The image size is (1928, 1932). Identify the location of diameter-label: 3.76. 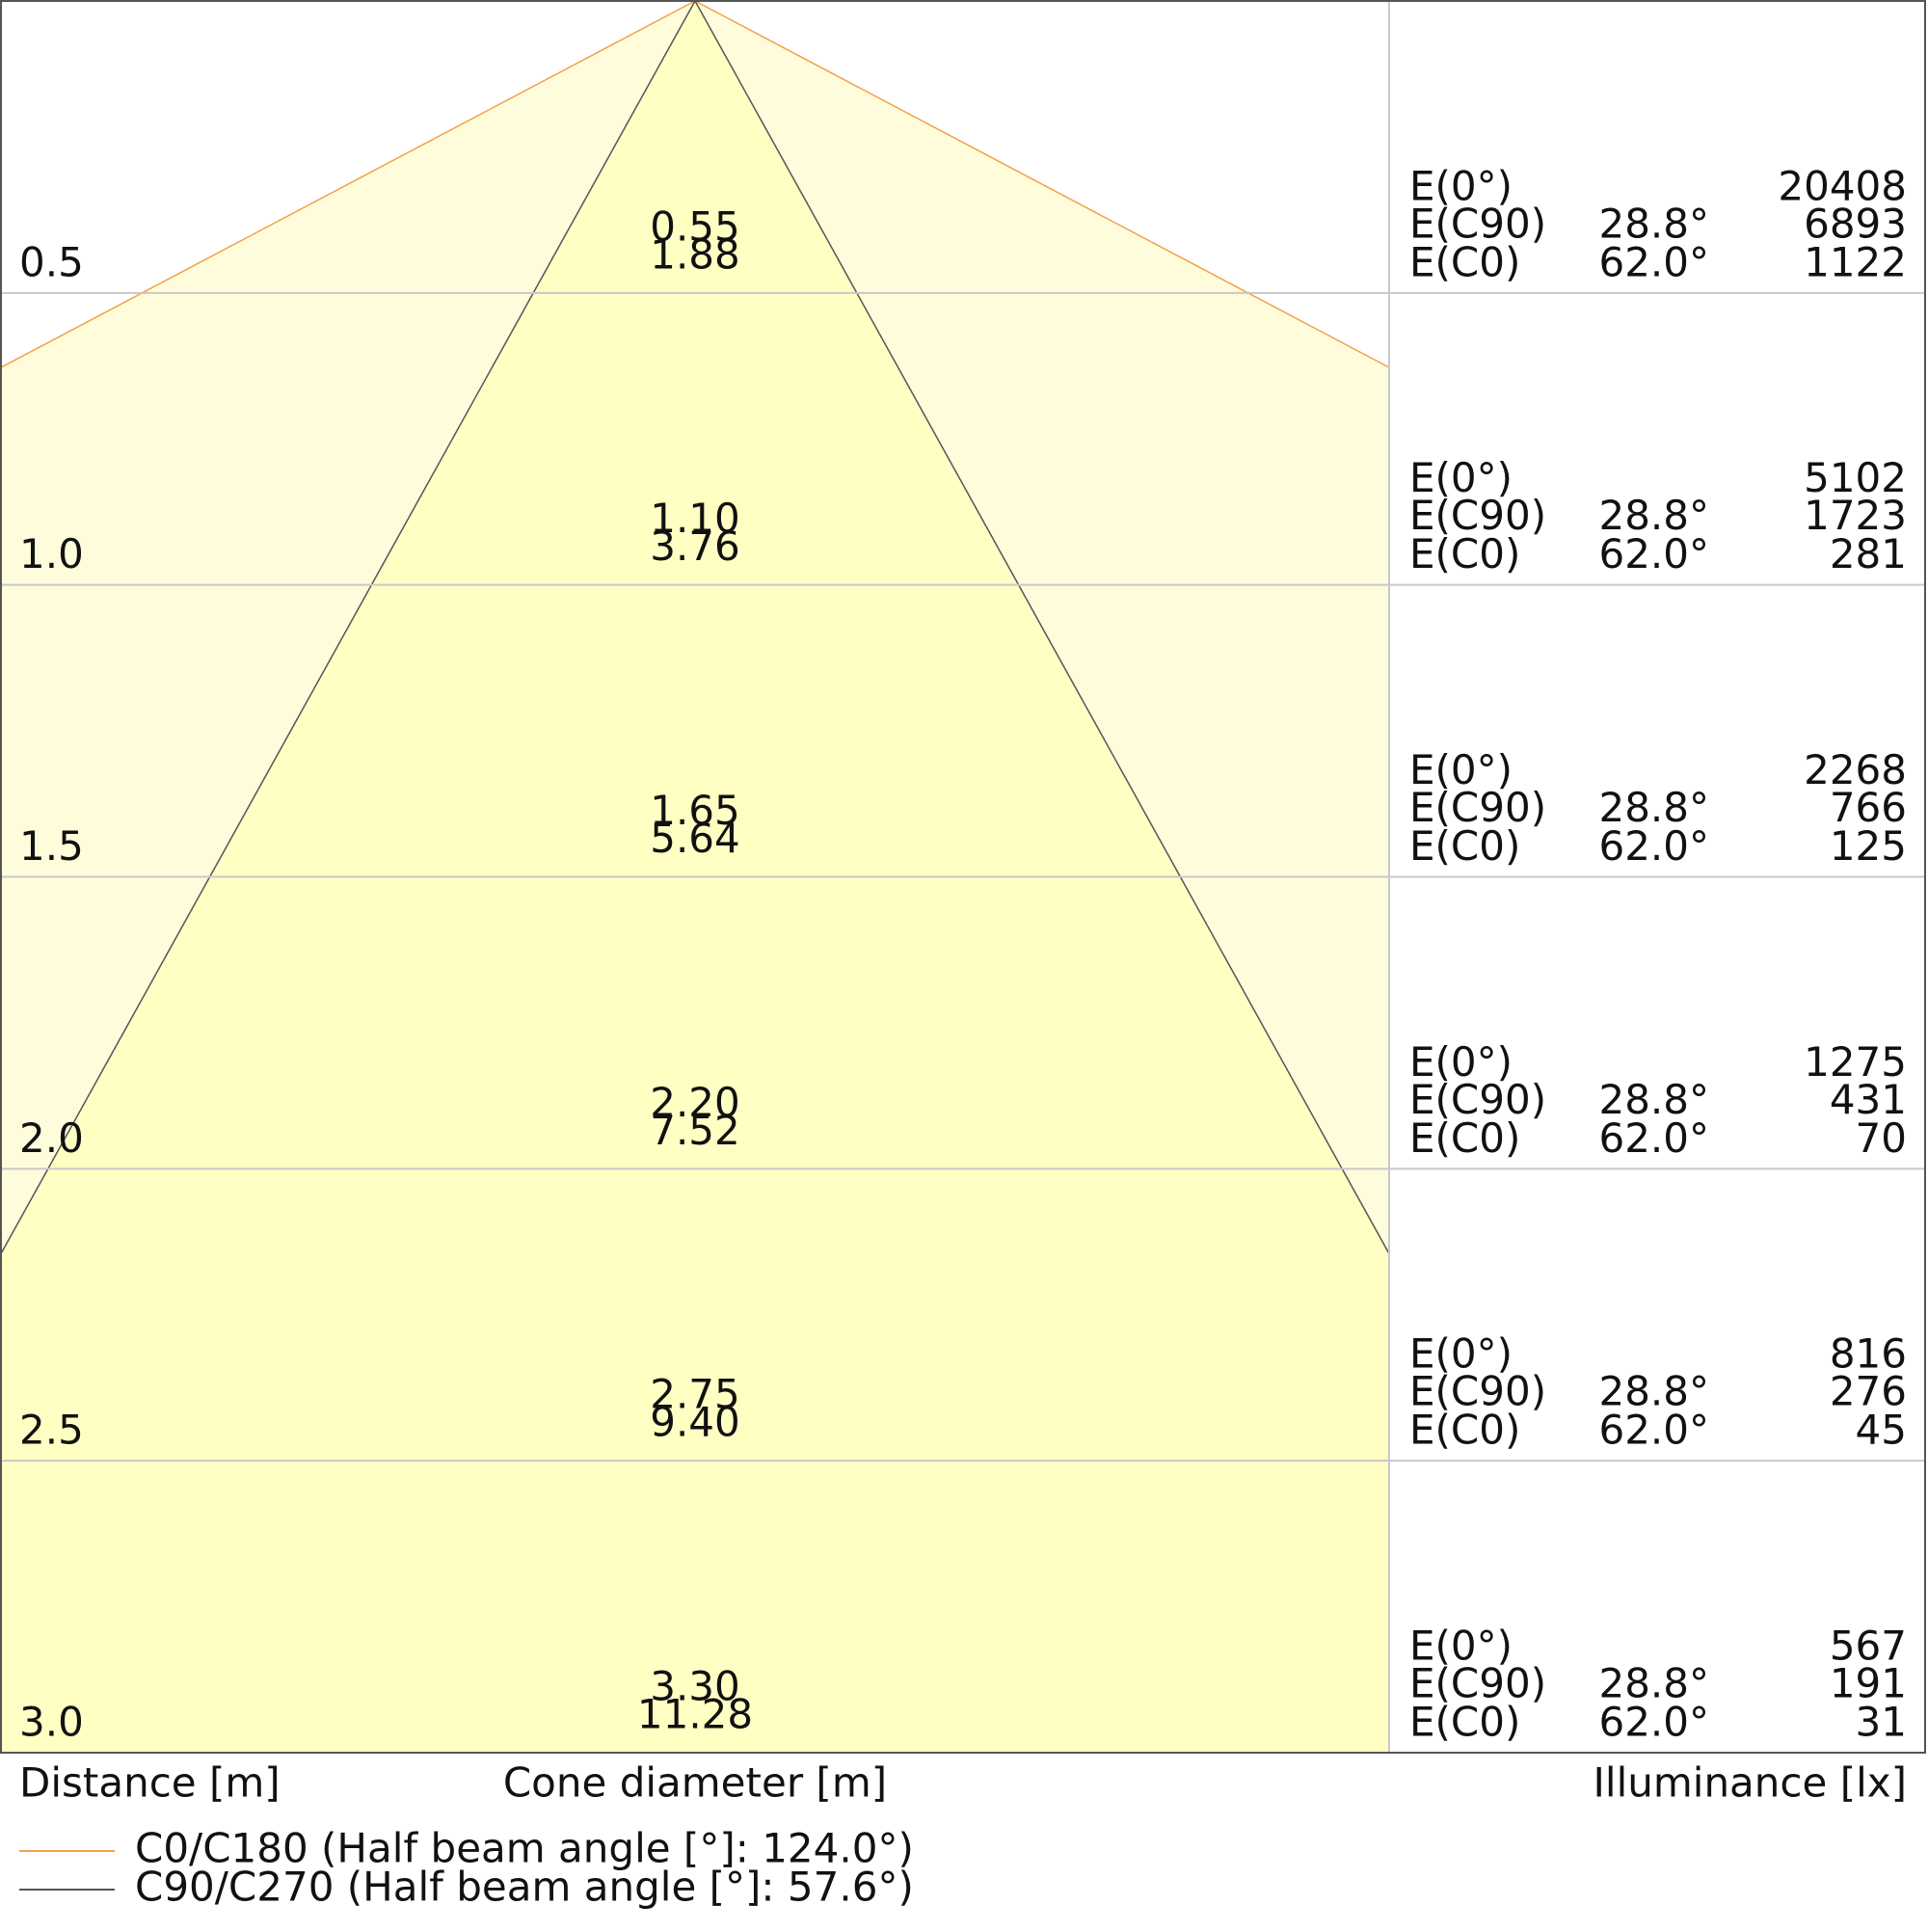
(695, 547).